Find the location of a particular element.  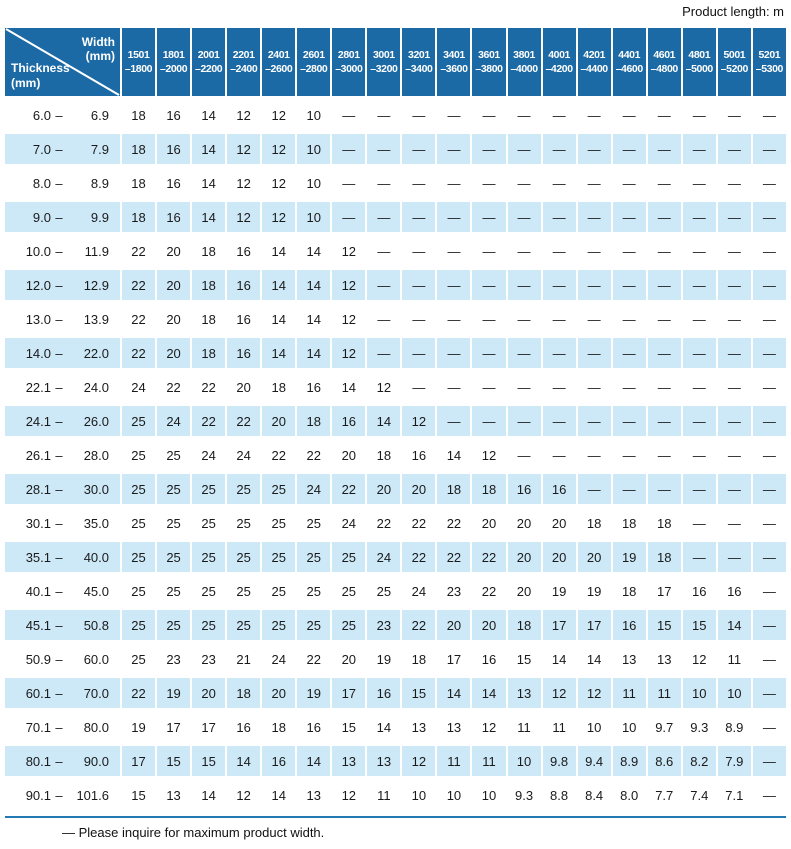

thickness-max: 8.9 is located at coordinates (99, 183).